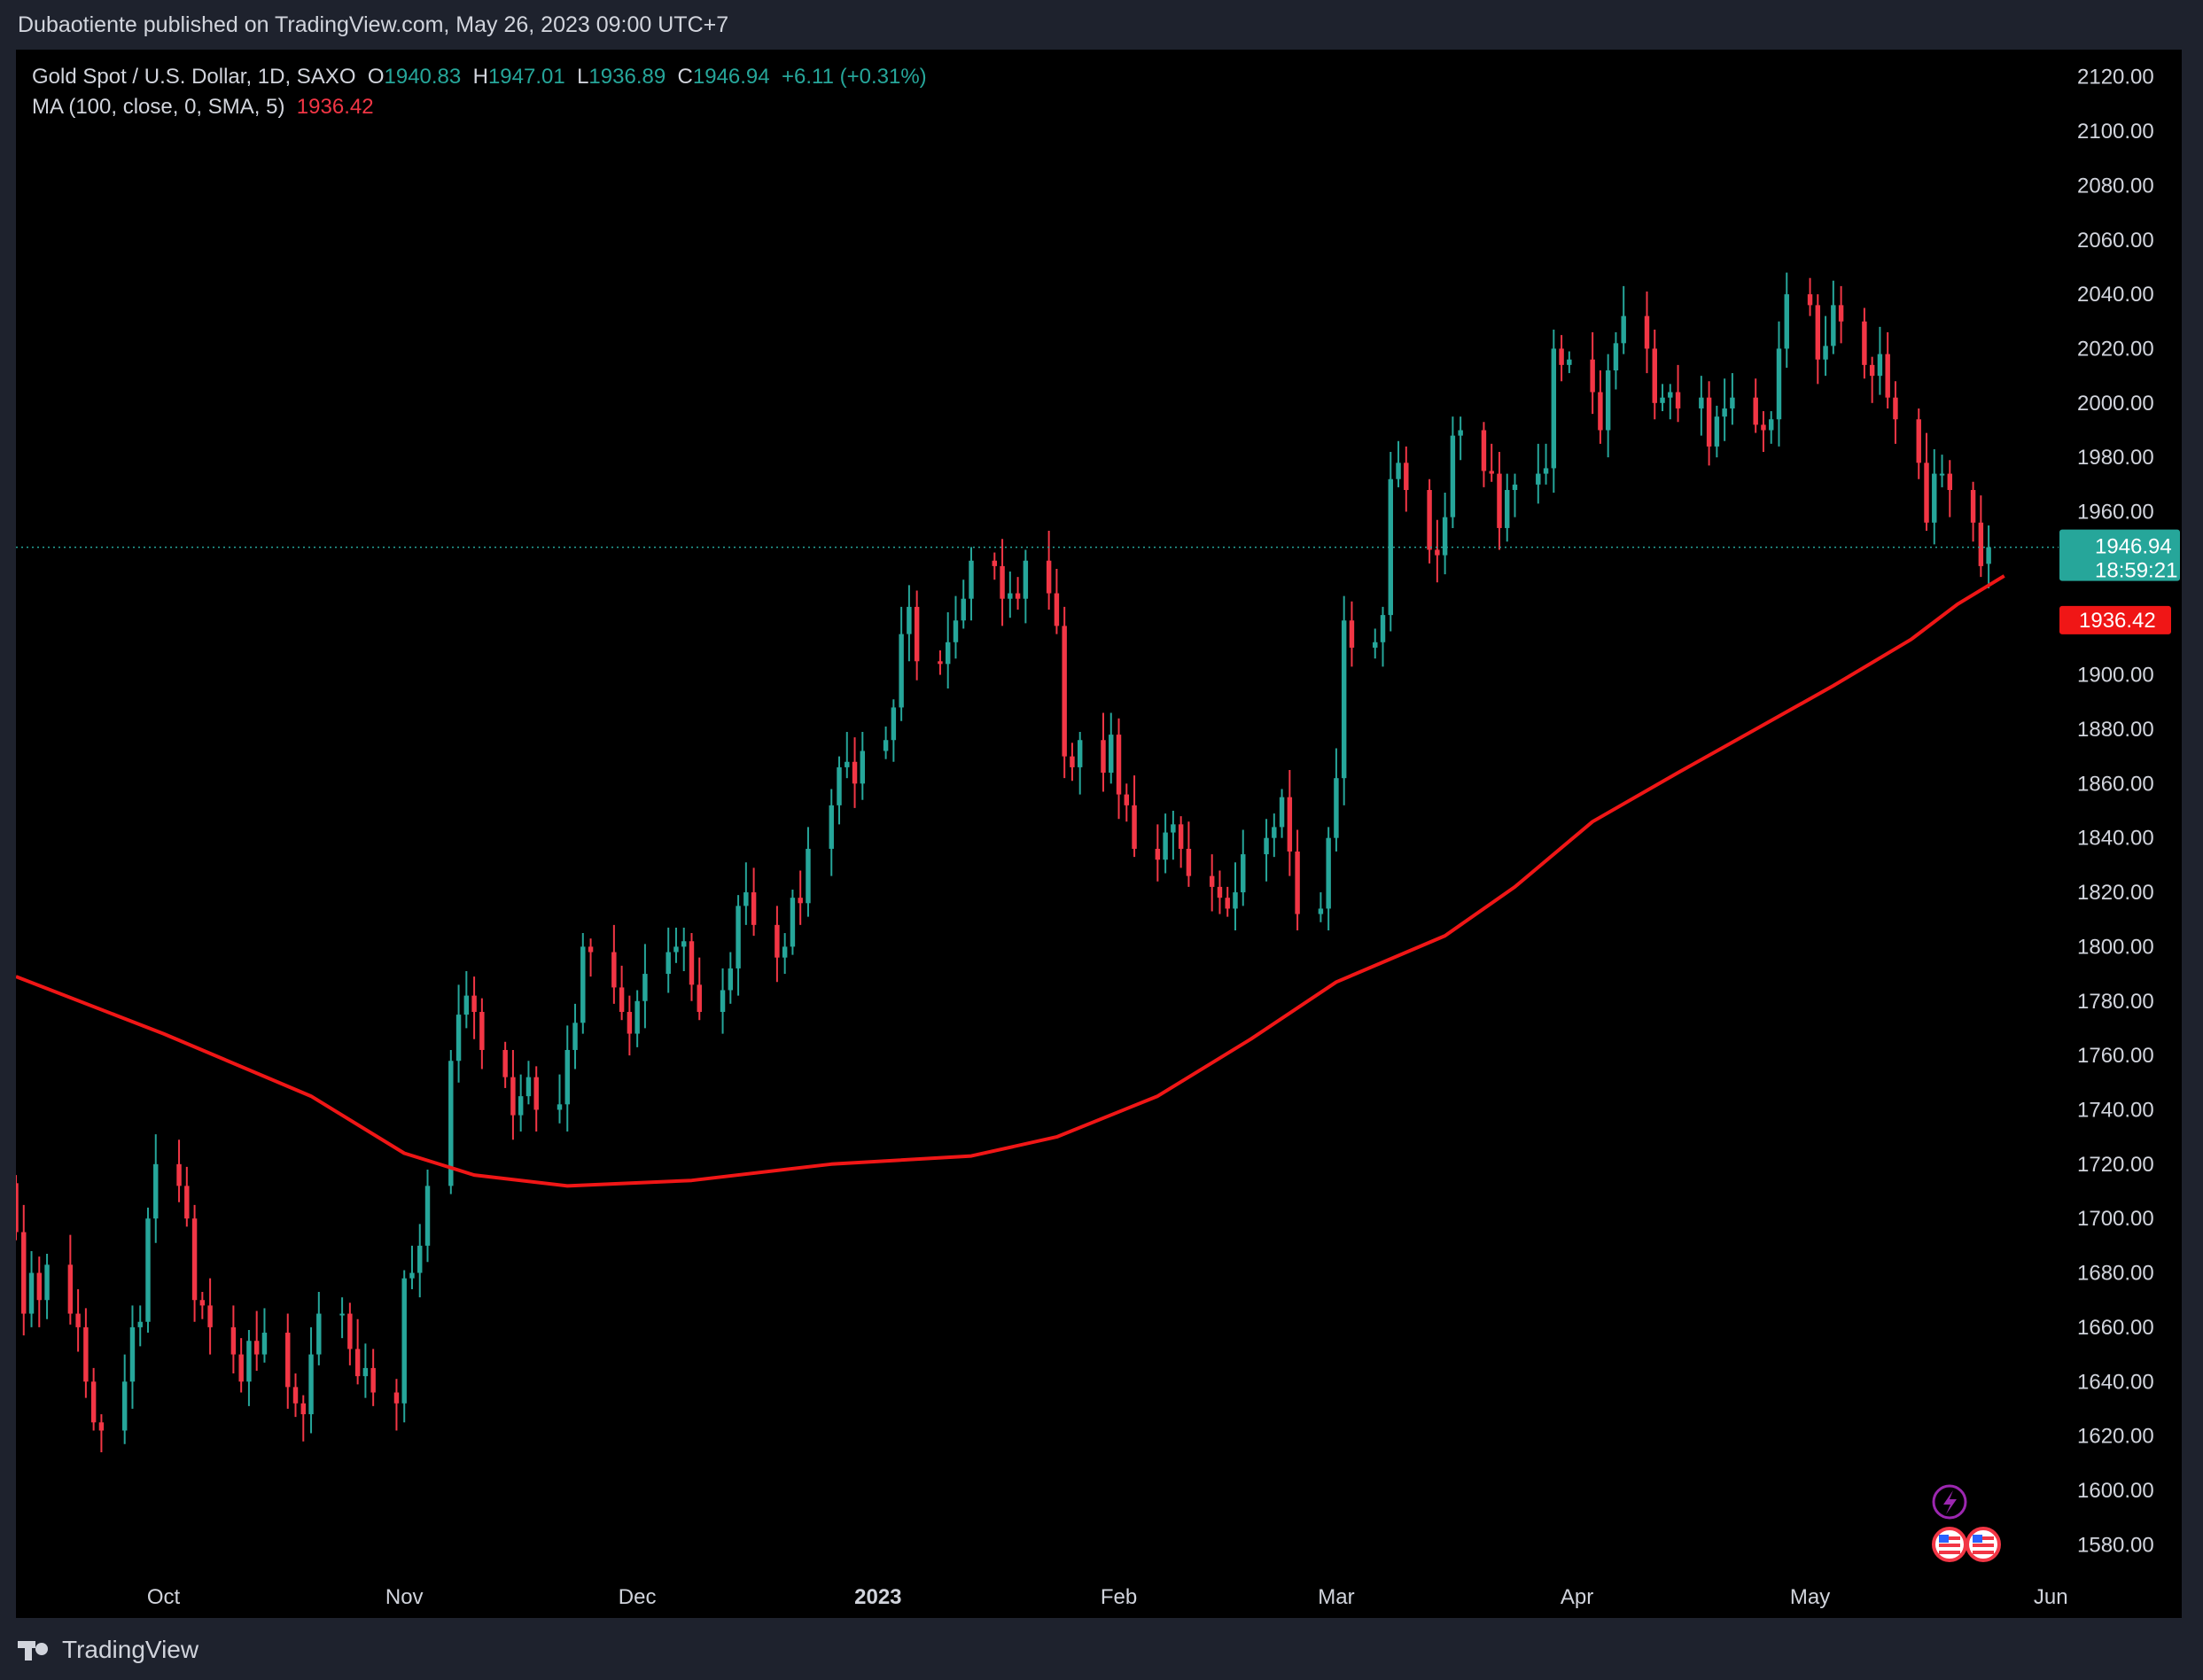 The width and height of the screenshot is (2203, 1680). What do you see at coordinates (159, 107) in the screenshot?
I see `ma-title: MA (100, close, 0, SMA, 5)` at bounding box center [159, 107].